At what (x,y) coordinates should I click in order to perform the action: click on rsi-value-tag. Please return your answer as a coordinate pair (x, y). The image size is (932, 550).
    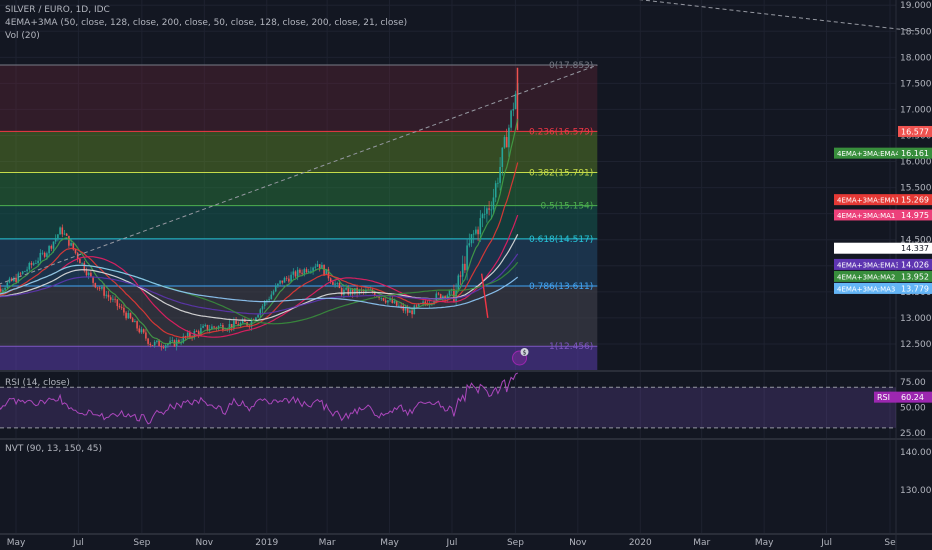
    Looking at the image, I should click on (903, 397).